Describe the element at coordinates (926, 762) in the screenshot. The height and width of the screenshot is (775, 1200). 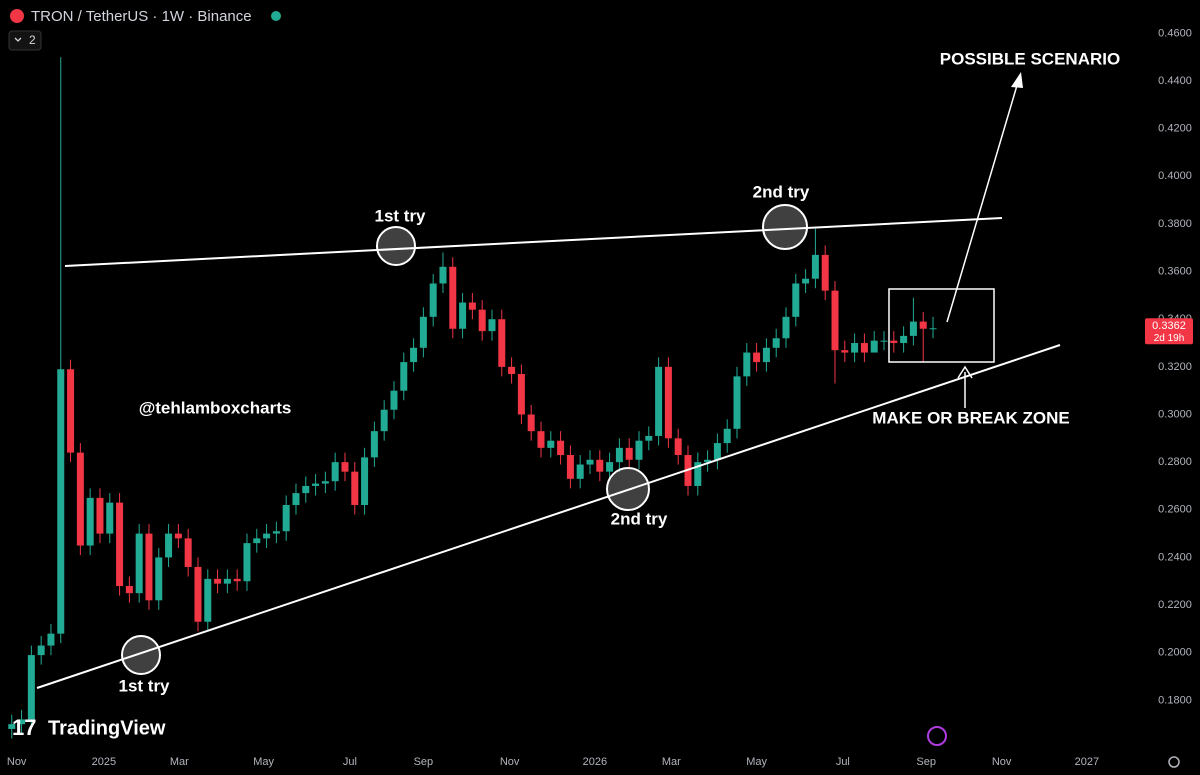
I see `x-tick-label: Sep` at that location.